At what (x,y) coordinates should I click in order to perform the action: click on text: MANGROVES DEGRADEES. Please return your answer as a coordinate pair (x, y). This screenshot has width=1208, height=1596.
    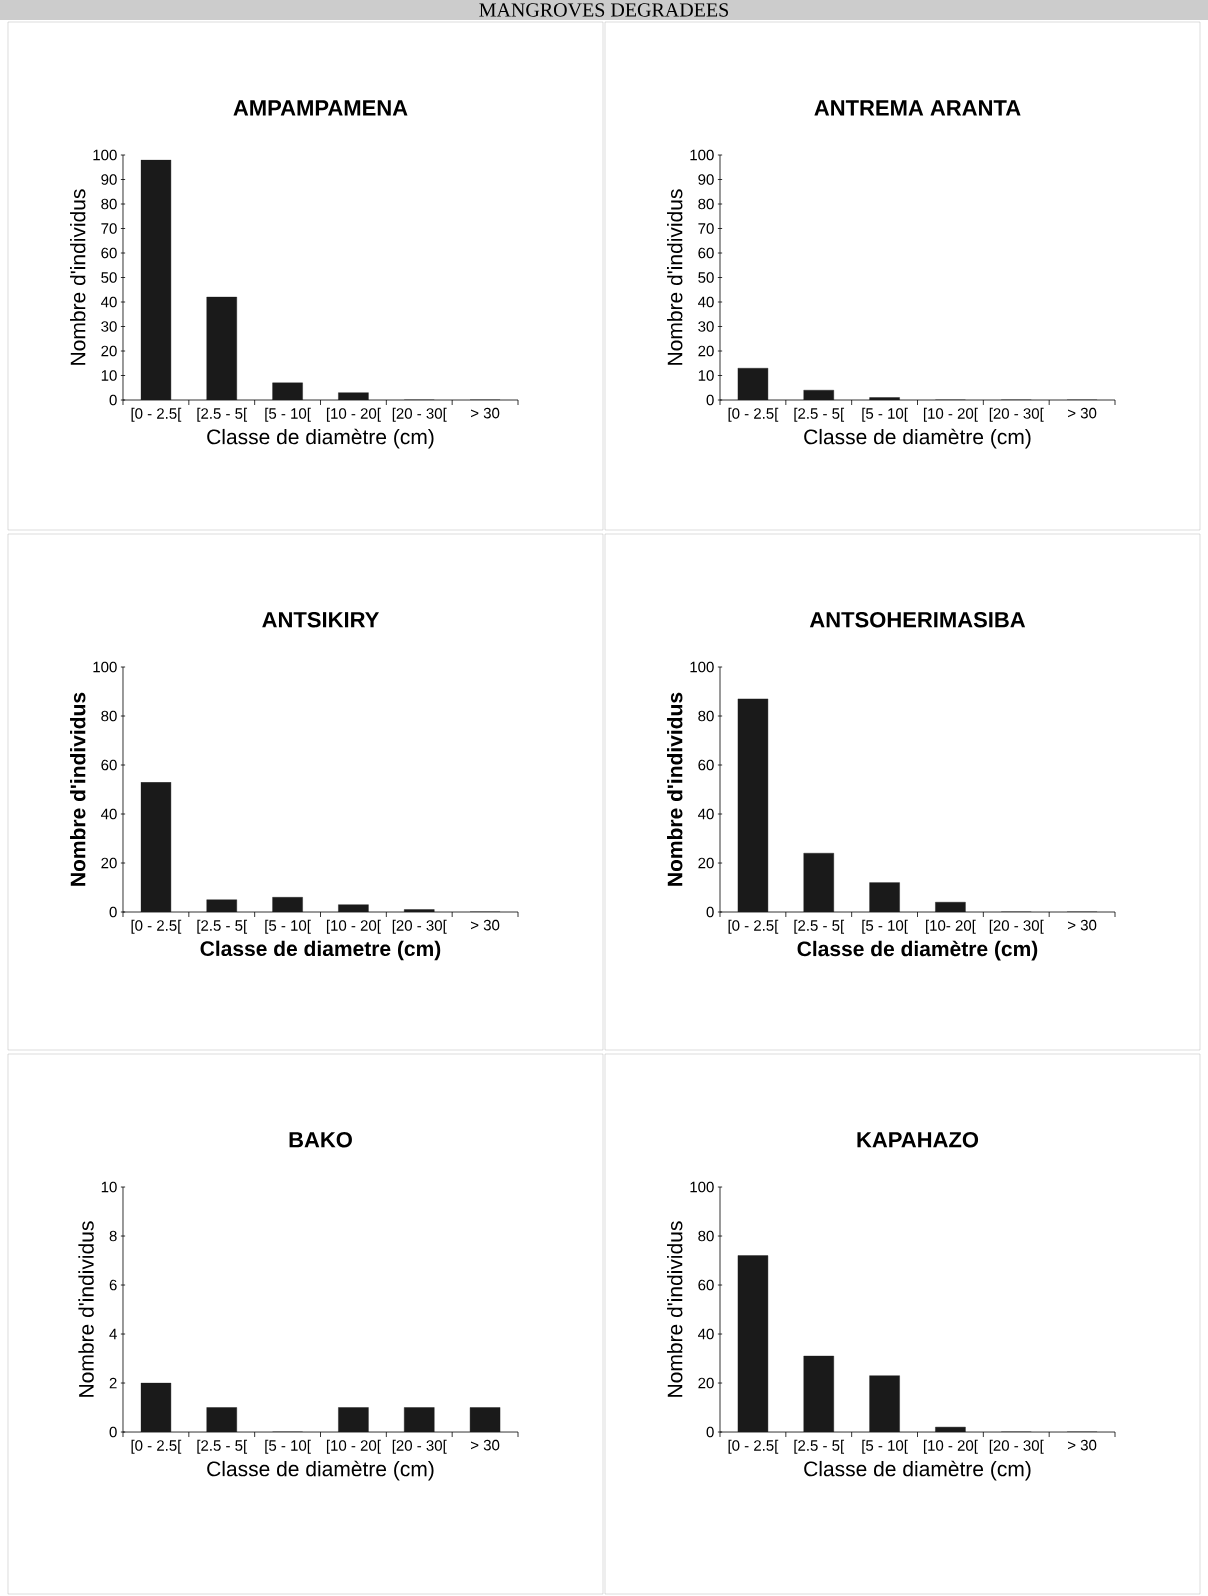
    Looking at the image, I should click on (604, 10).